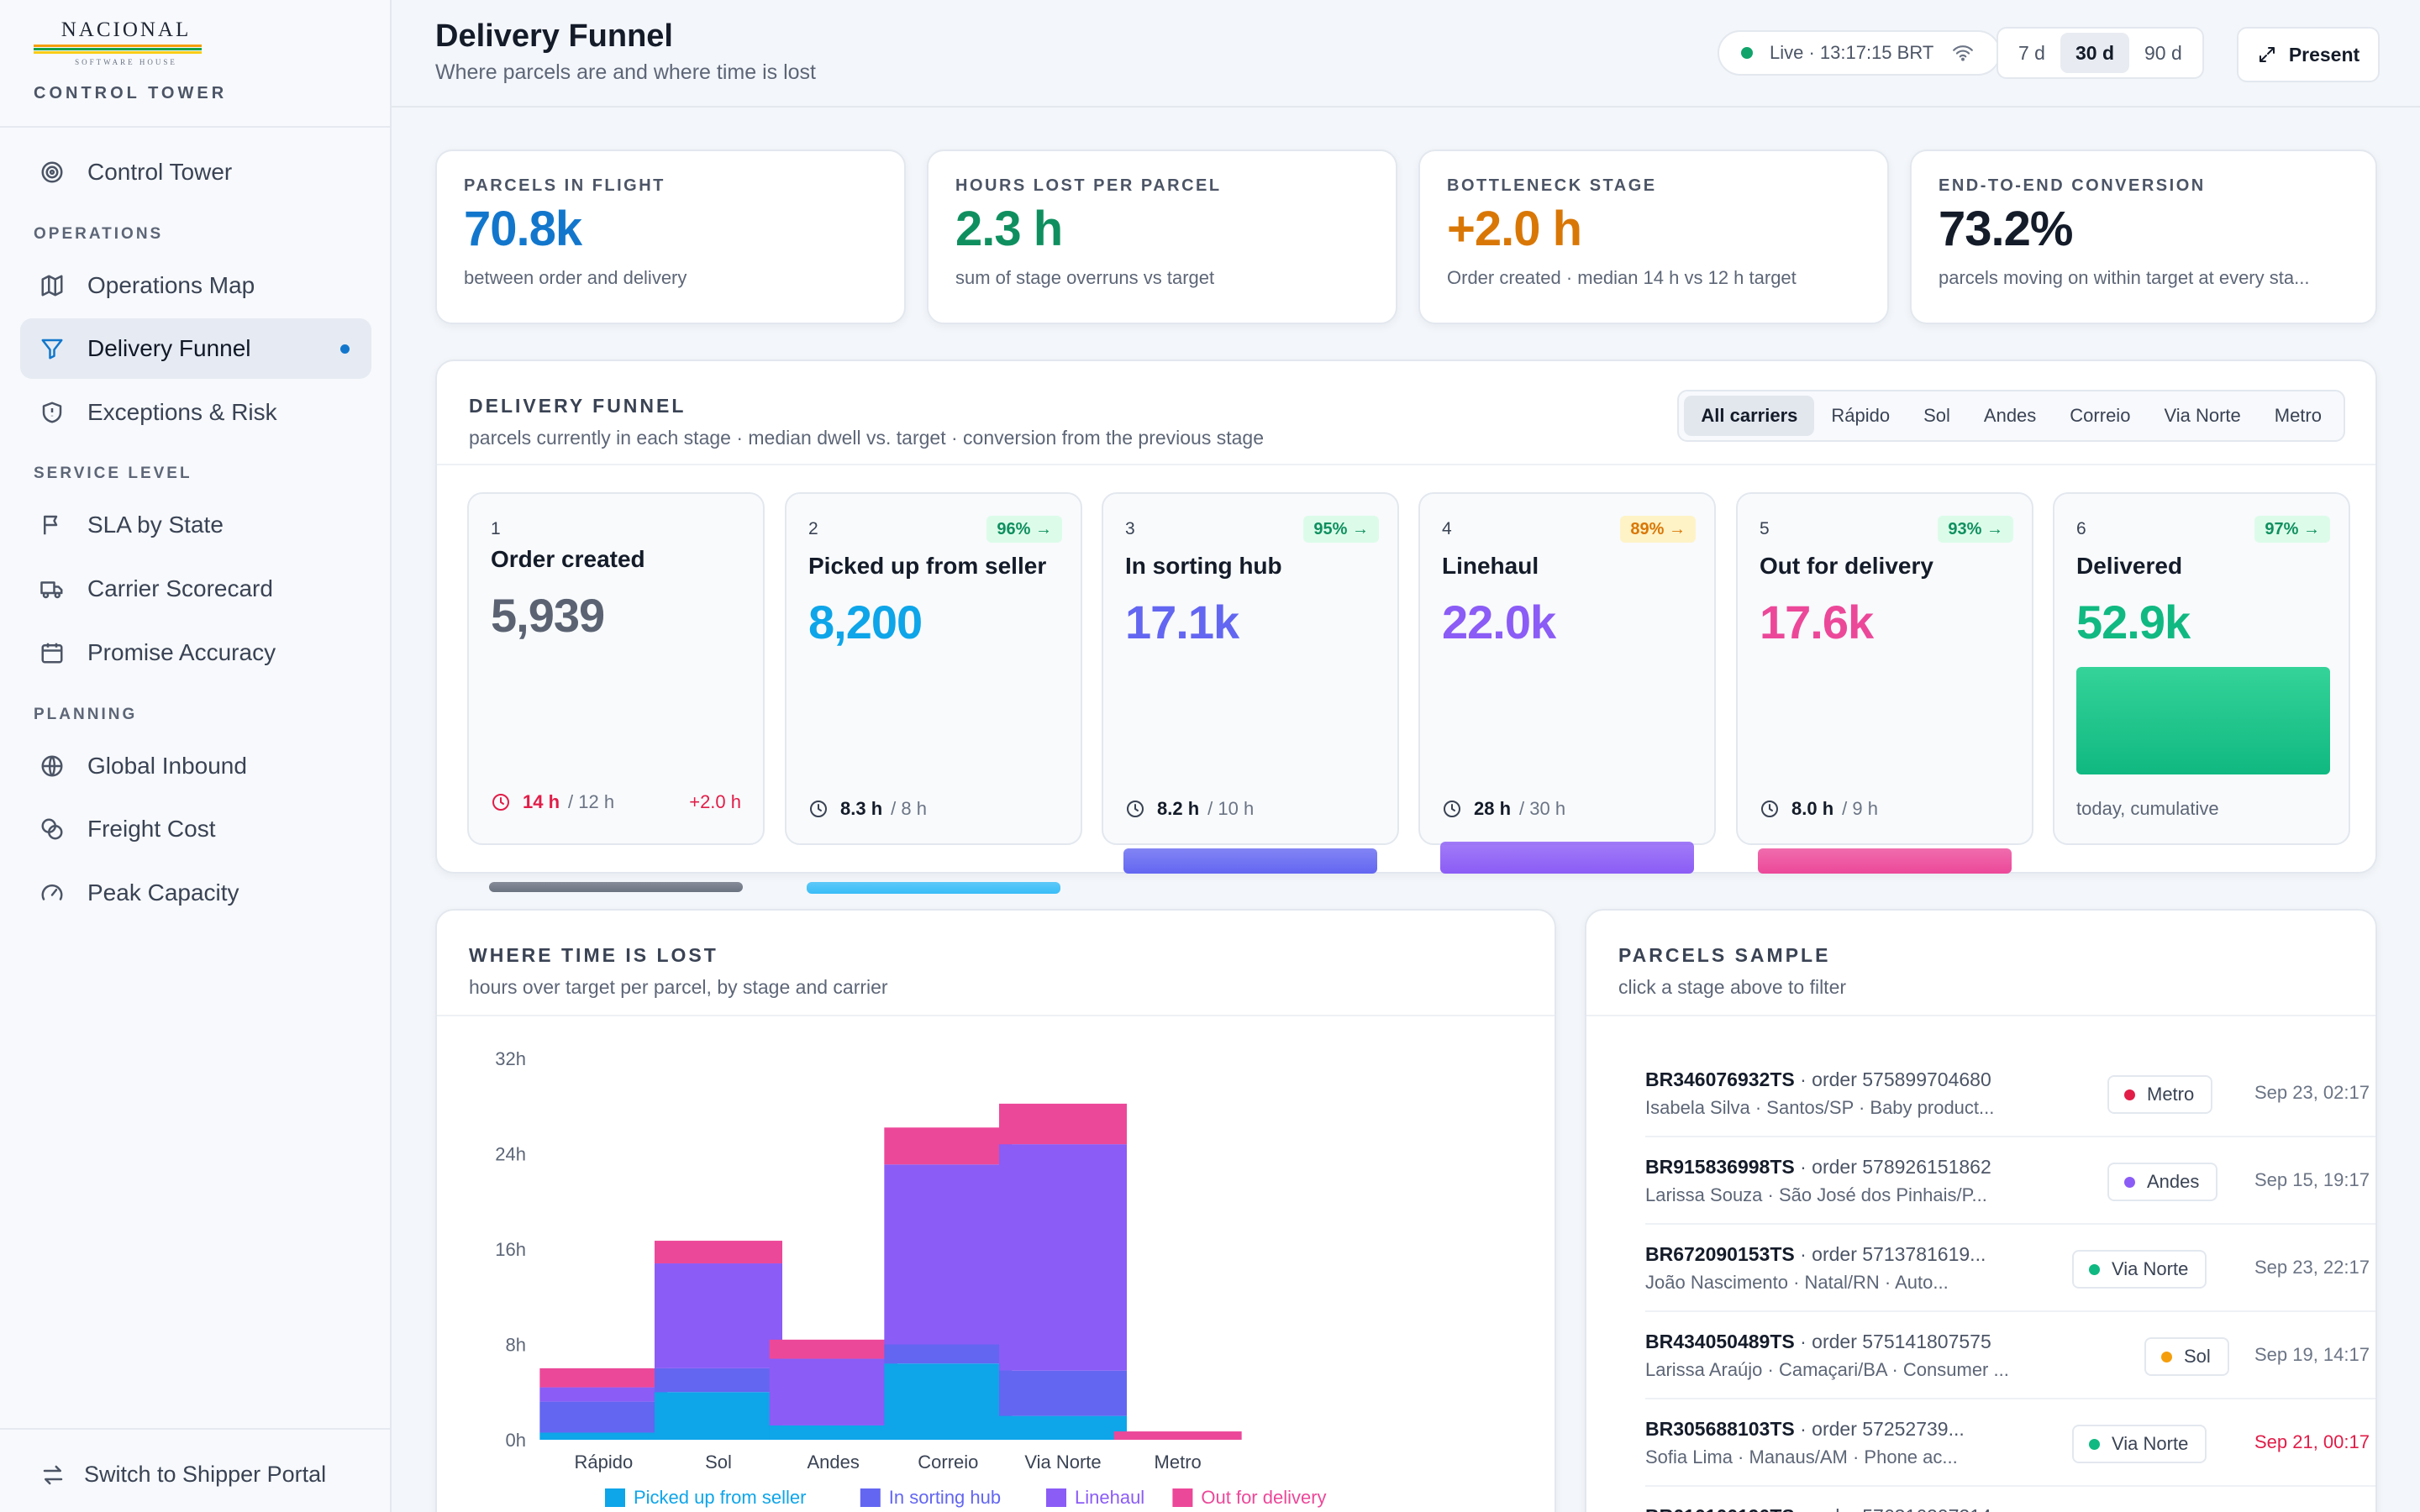 The height and width of the screenshot is (1512, 2420). Describe the element at coordinates (511, 1249) in the screenshot. I see `y-tick-label: 16h` at that location.